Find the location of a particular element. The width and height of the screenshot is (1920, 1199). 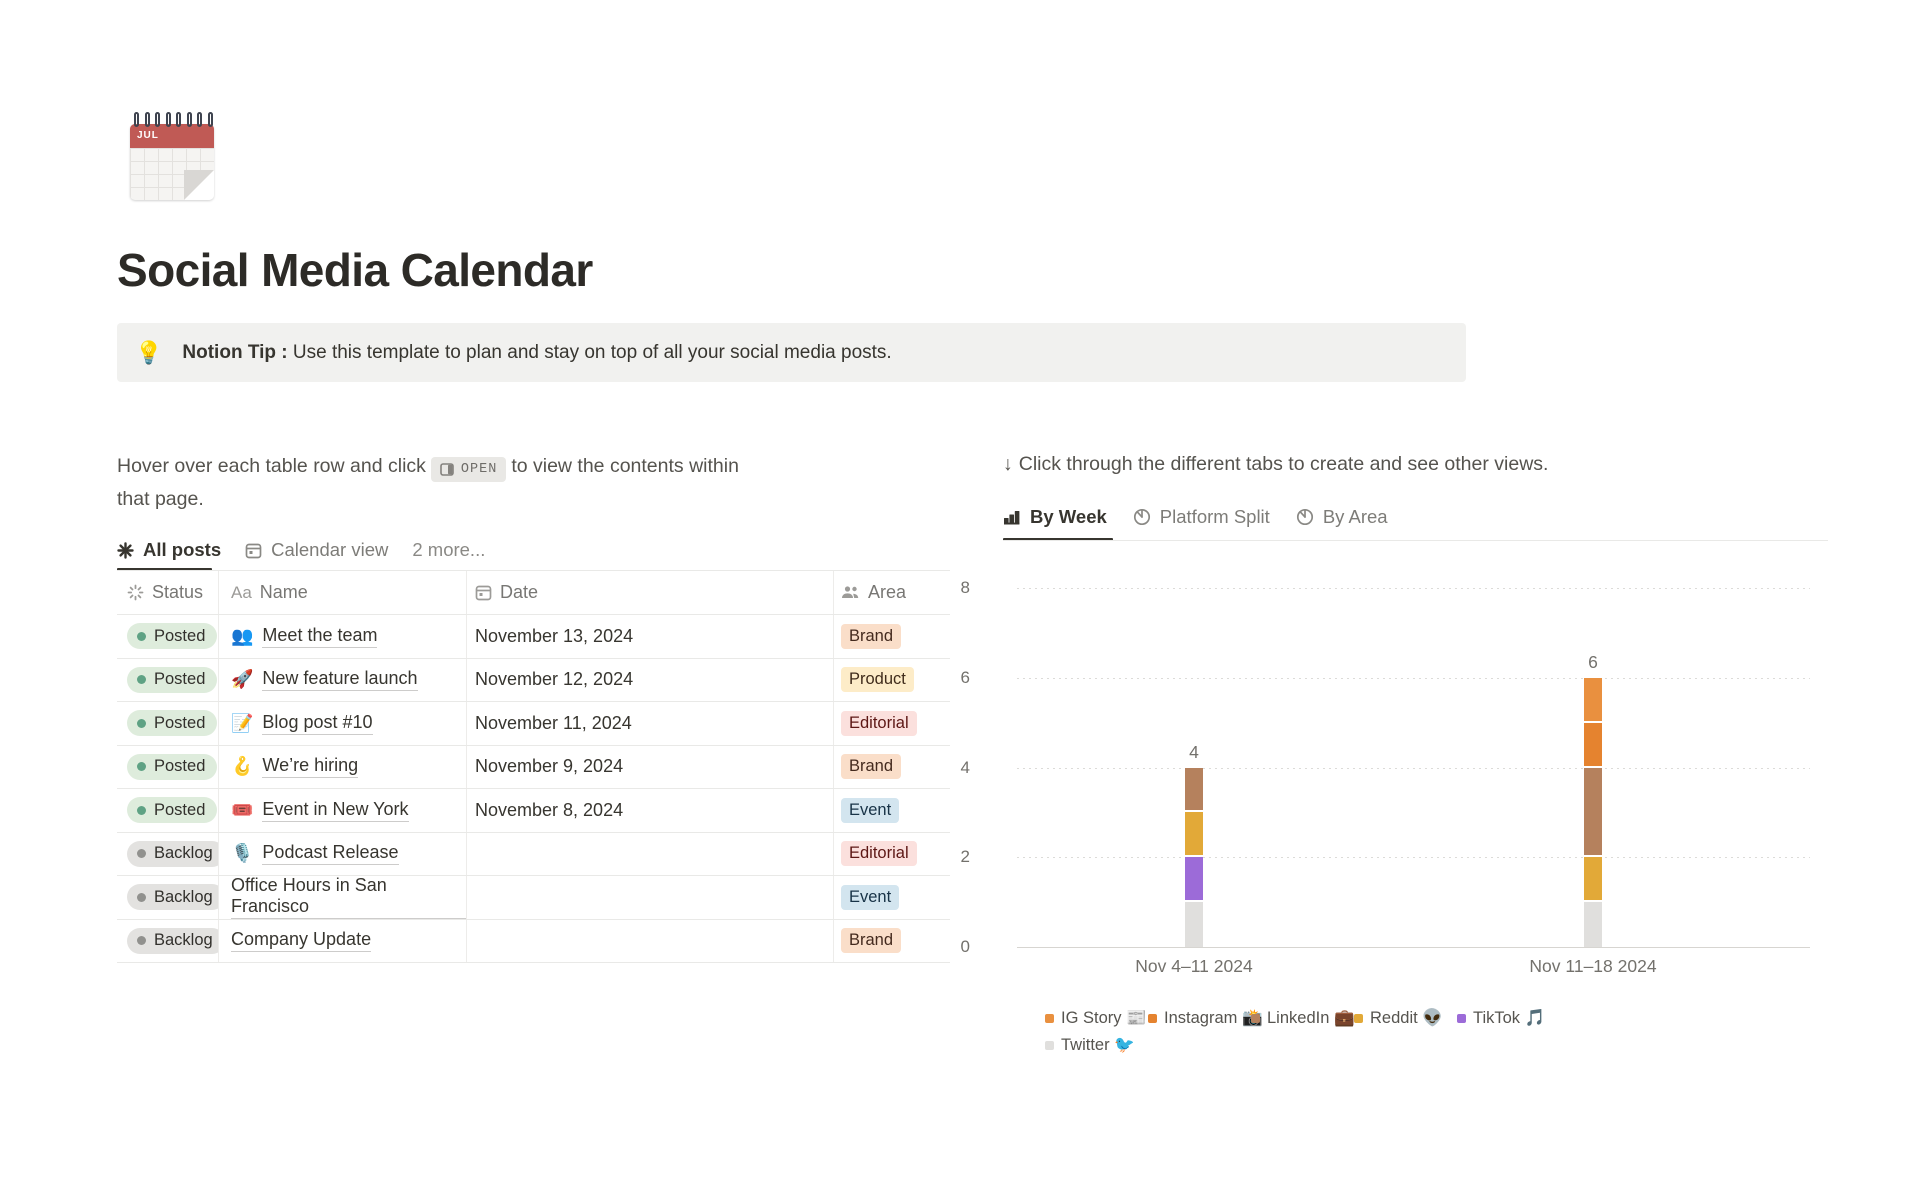

y-axis-tick-label: 6 is located at coordinates (965, 677).